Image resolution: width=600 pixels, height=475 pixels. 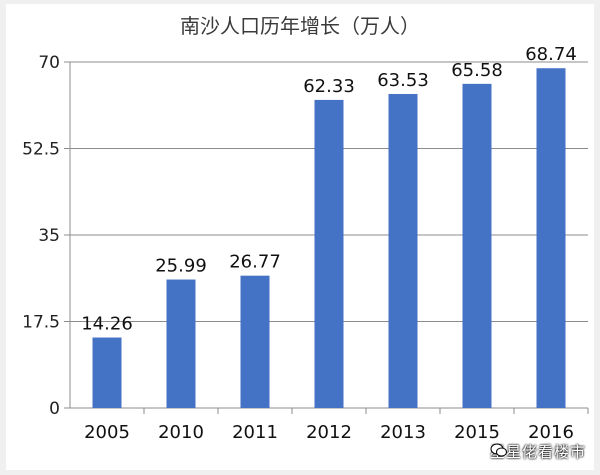 What do you see at coordinates (477, 432) in the screenshot?
I see `x-tick-label: 2015` at bounding box center [477, 432].